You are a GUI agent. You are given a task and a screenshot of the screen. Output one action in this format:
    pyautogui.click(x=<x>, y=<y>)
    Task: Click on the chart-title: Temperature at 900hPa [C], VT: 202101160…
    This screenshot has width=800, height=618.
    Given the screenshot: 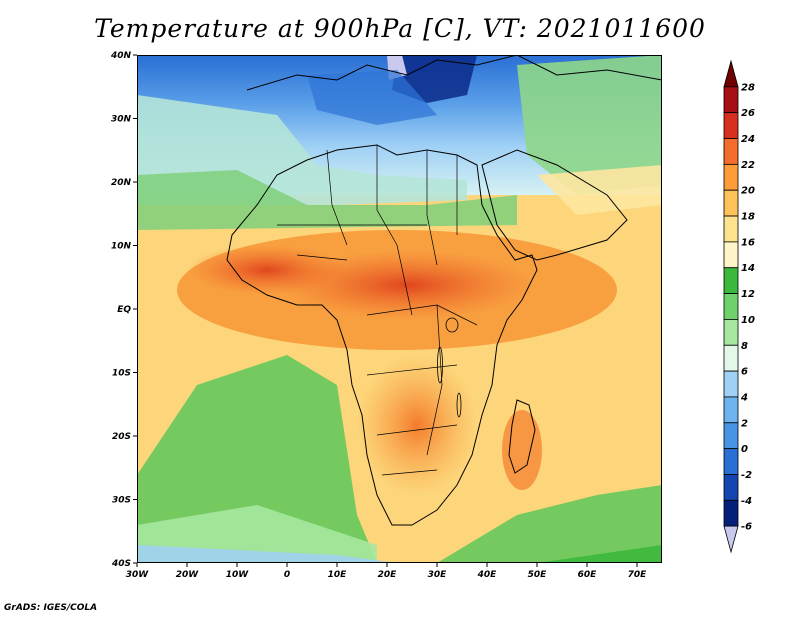 What is the action you would take?
    pyautogui.click(x=400, y=28)
    